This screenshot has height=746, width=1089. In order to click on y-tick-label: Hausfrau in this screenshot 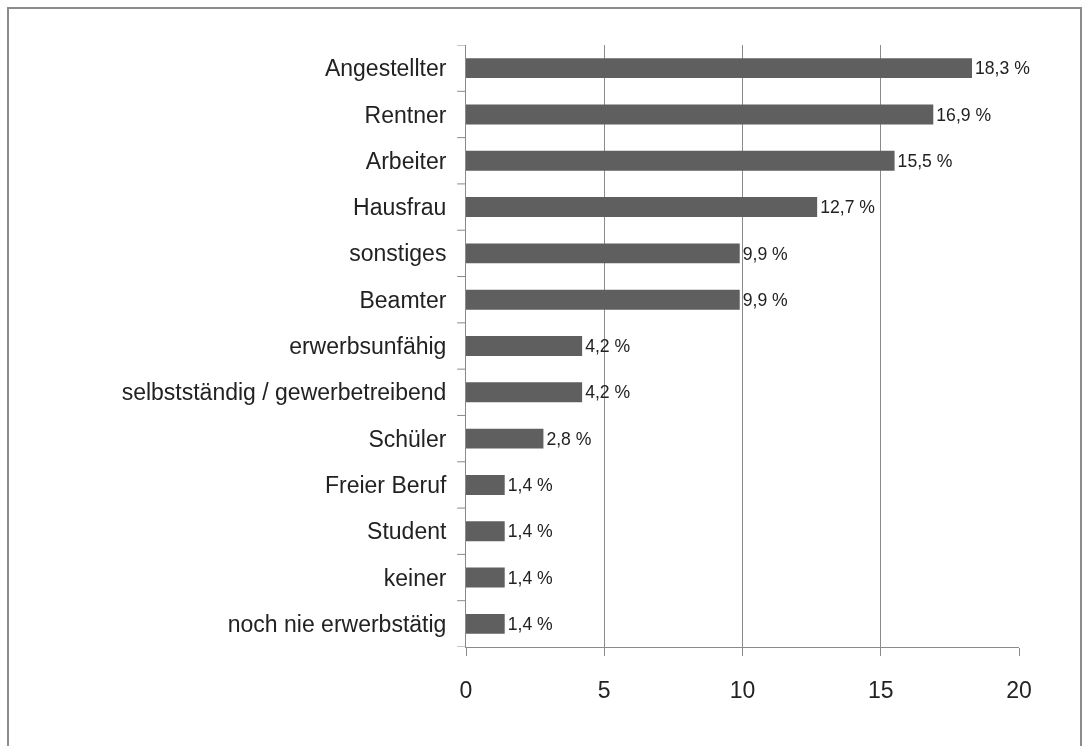, I will do `click(400, 207)`.